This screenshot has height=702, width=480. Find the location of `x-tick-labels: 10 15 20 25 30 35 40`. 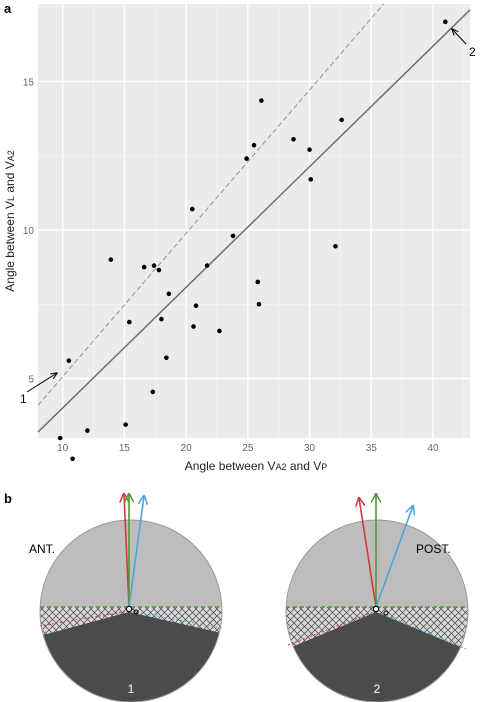

x-tick-labels: 10 15 20 25 30 35 40 is located at coordinates (248, 448).